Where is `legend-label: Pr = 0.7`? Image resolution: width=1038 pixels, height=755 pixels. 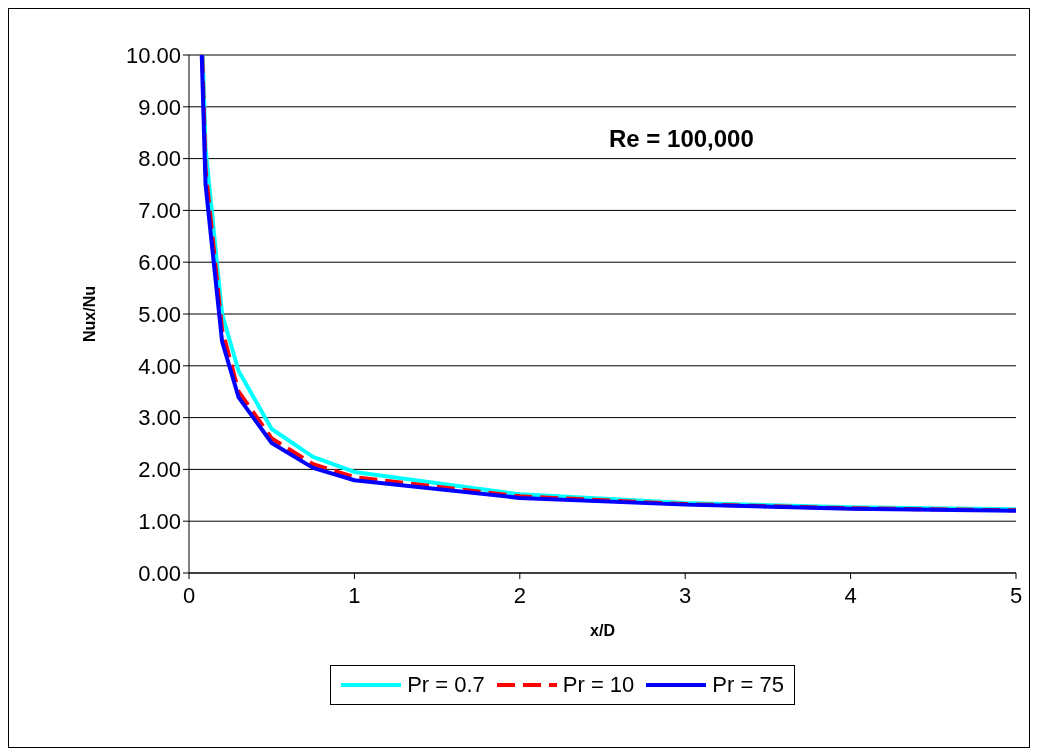 legend-label: Pr = 0.7 is located at coordinates (446, 685).